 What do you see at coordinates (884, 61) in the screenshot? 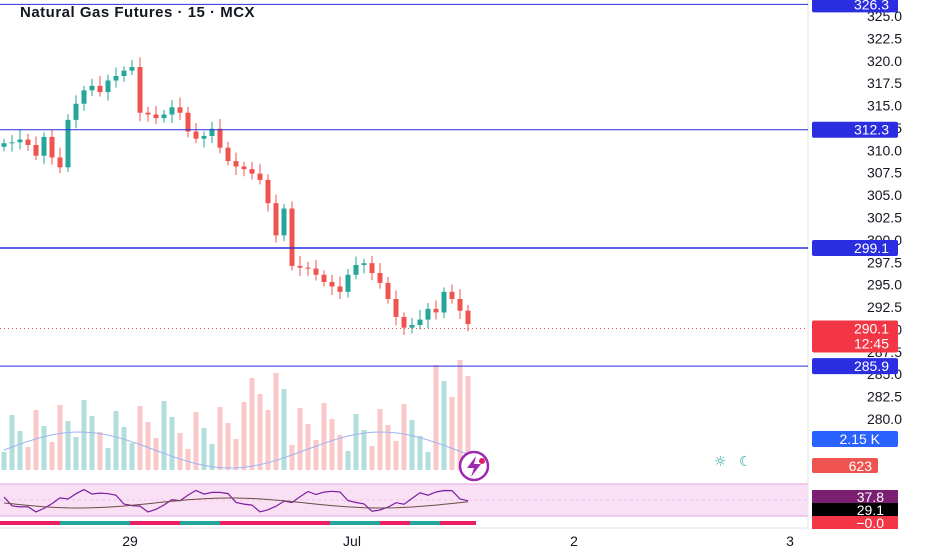
I see `y-tick-label: 320.0` at bounding box center [884, 61].